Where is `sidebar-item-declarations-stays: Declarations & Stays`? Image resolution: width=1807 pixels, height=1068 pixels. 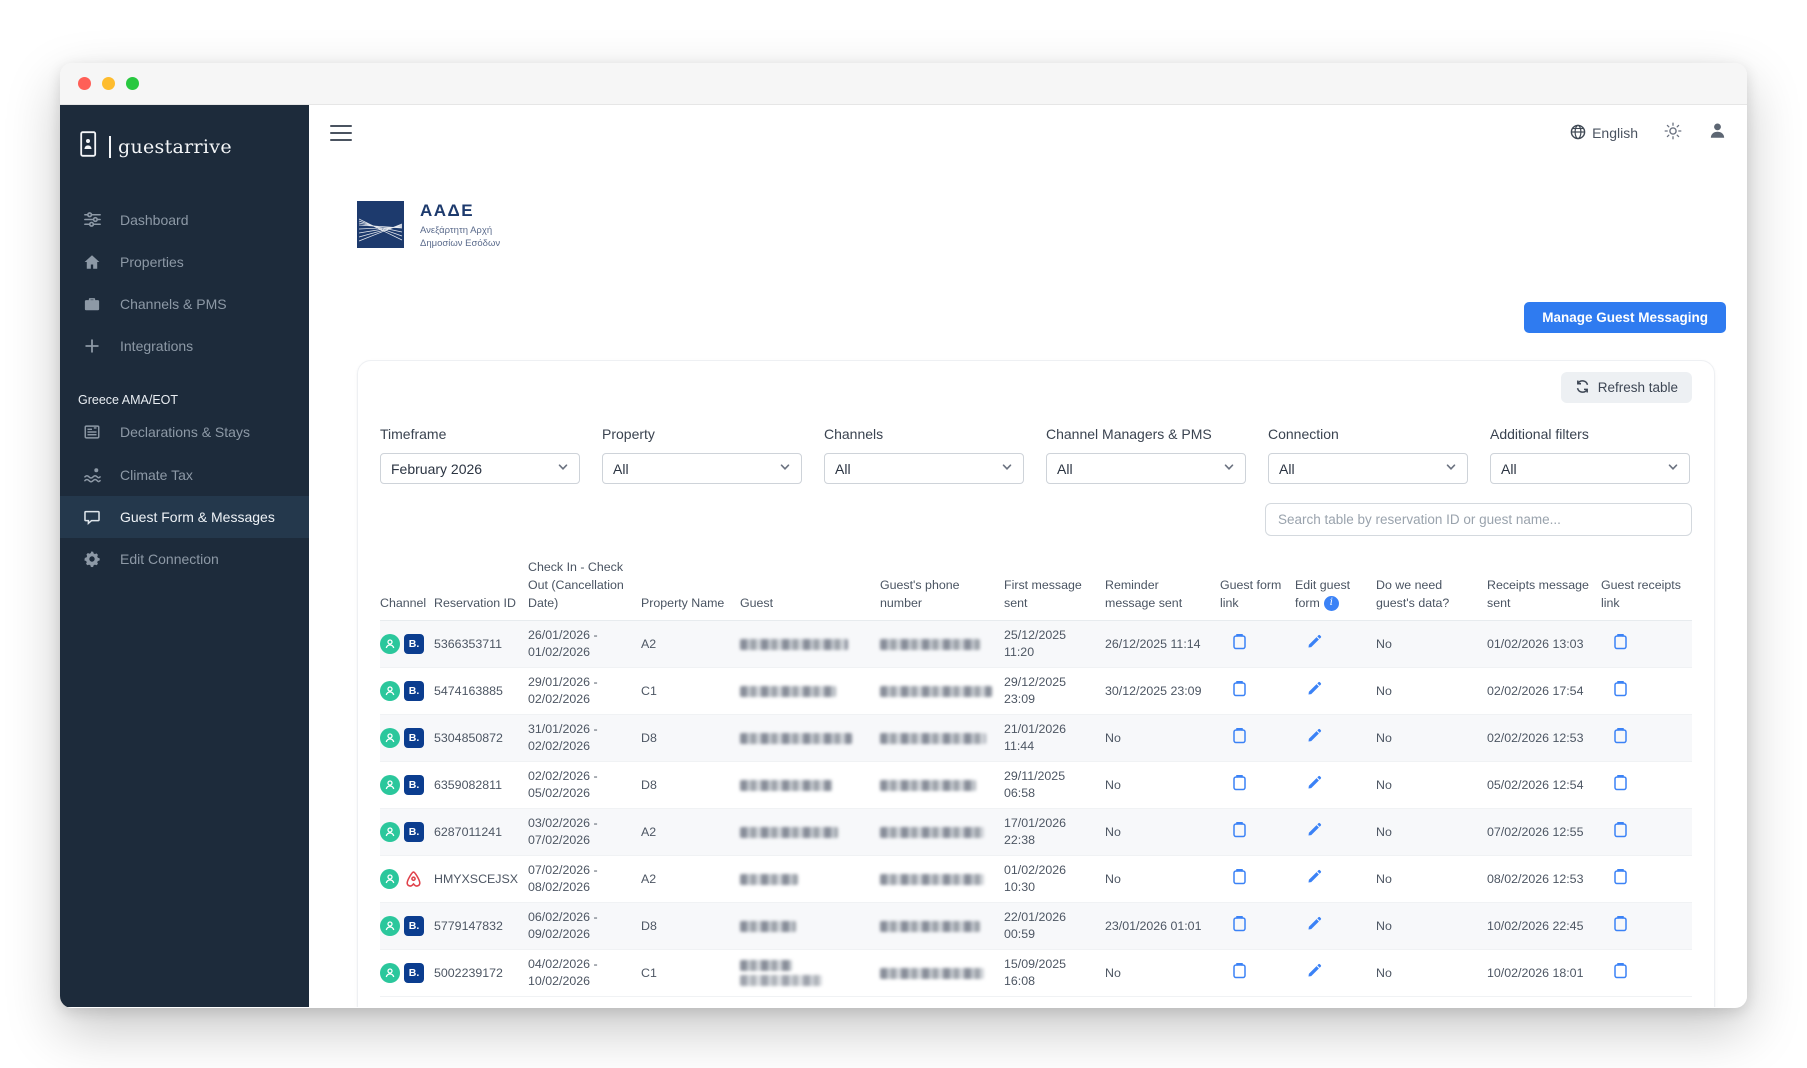
sidebar-item-declarations-stays: Declarations & Stays is located at coordinates (184, 432).